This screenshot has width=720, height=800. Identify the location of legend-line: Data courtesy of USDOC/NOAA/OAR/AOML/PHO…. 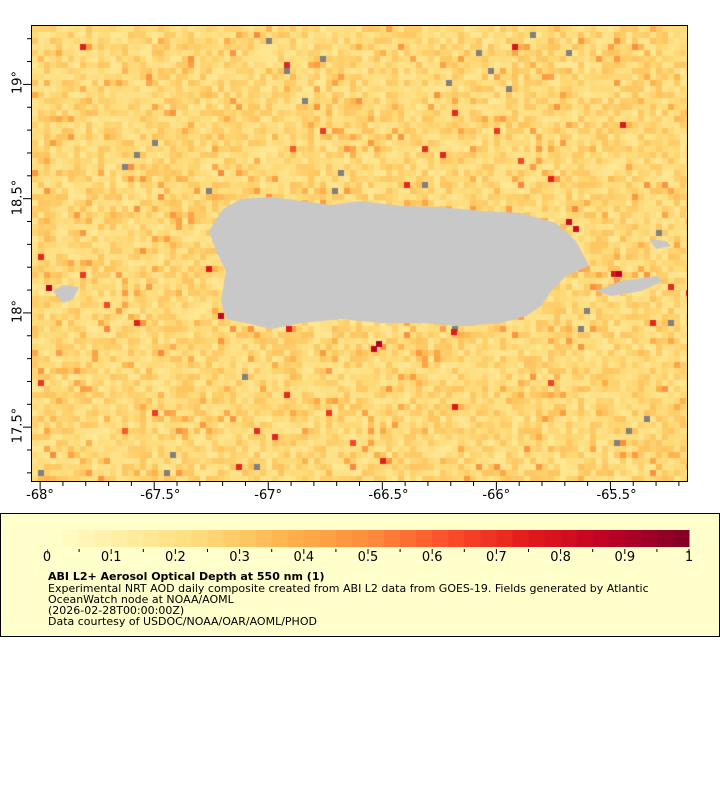
(182, 621).